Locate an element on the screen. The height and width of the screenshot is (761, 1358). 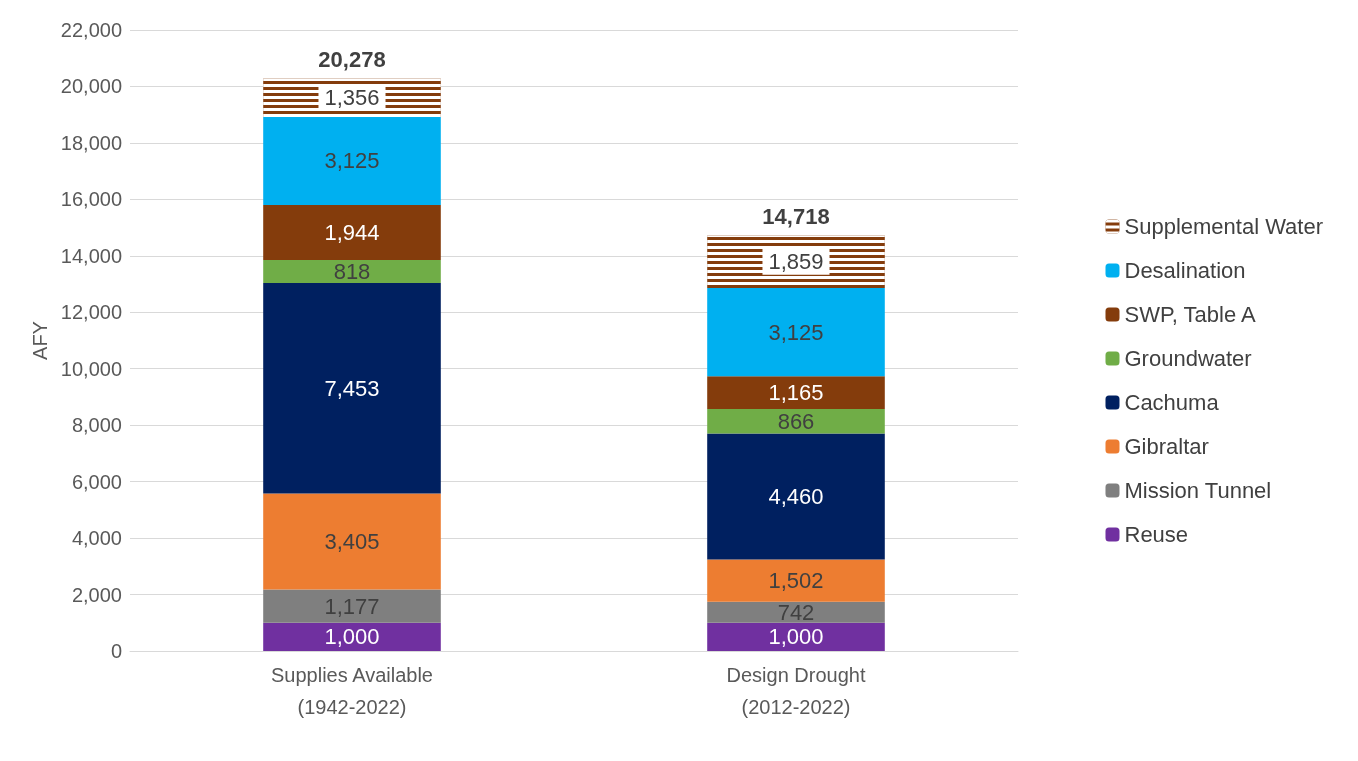
data-label: 1,177 is located at coordinates (352, 606).